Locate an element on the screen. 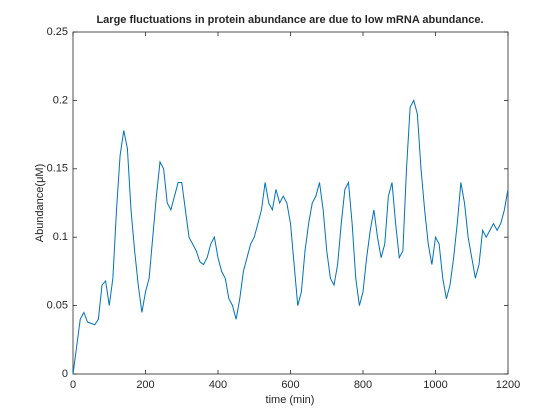 This screenshot has width=560, height=420. y-tick-label: 0.05 is located at coordinates (57, 306).